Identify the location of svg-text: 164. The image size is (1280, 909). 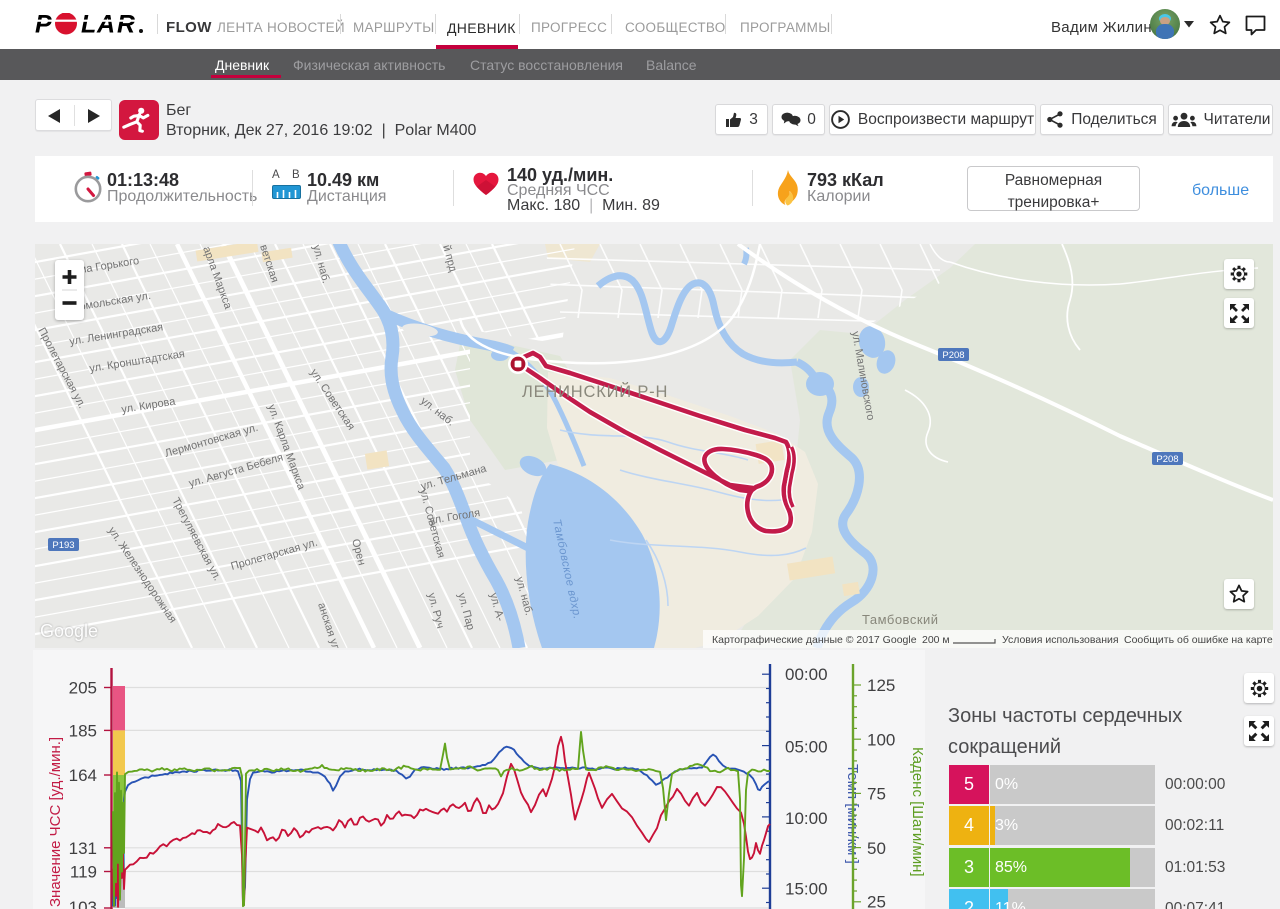
(83, 775).